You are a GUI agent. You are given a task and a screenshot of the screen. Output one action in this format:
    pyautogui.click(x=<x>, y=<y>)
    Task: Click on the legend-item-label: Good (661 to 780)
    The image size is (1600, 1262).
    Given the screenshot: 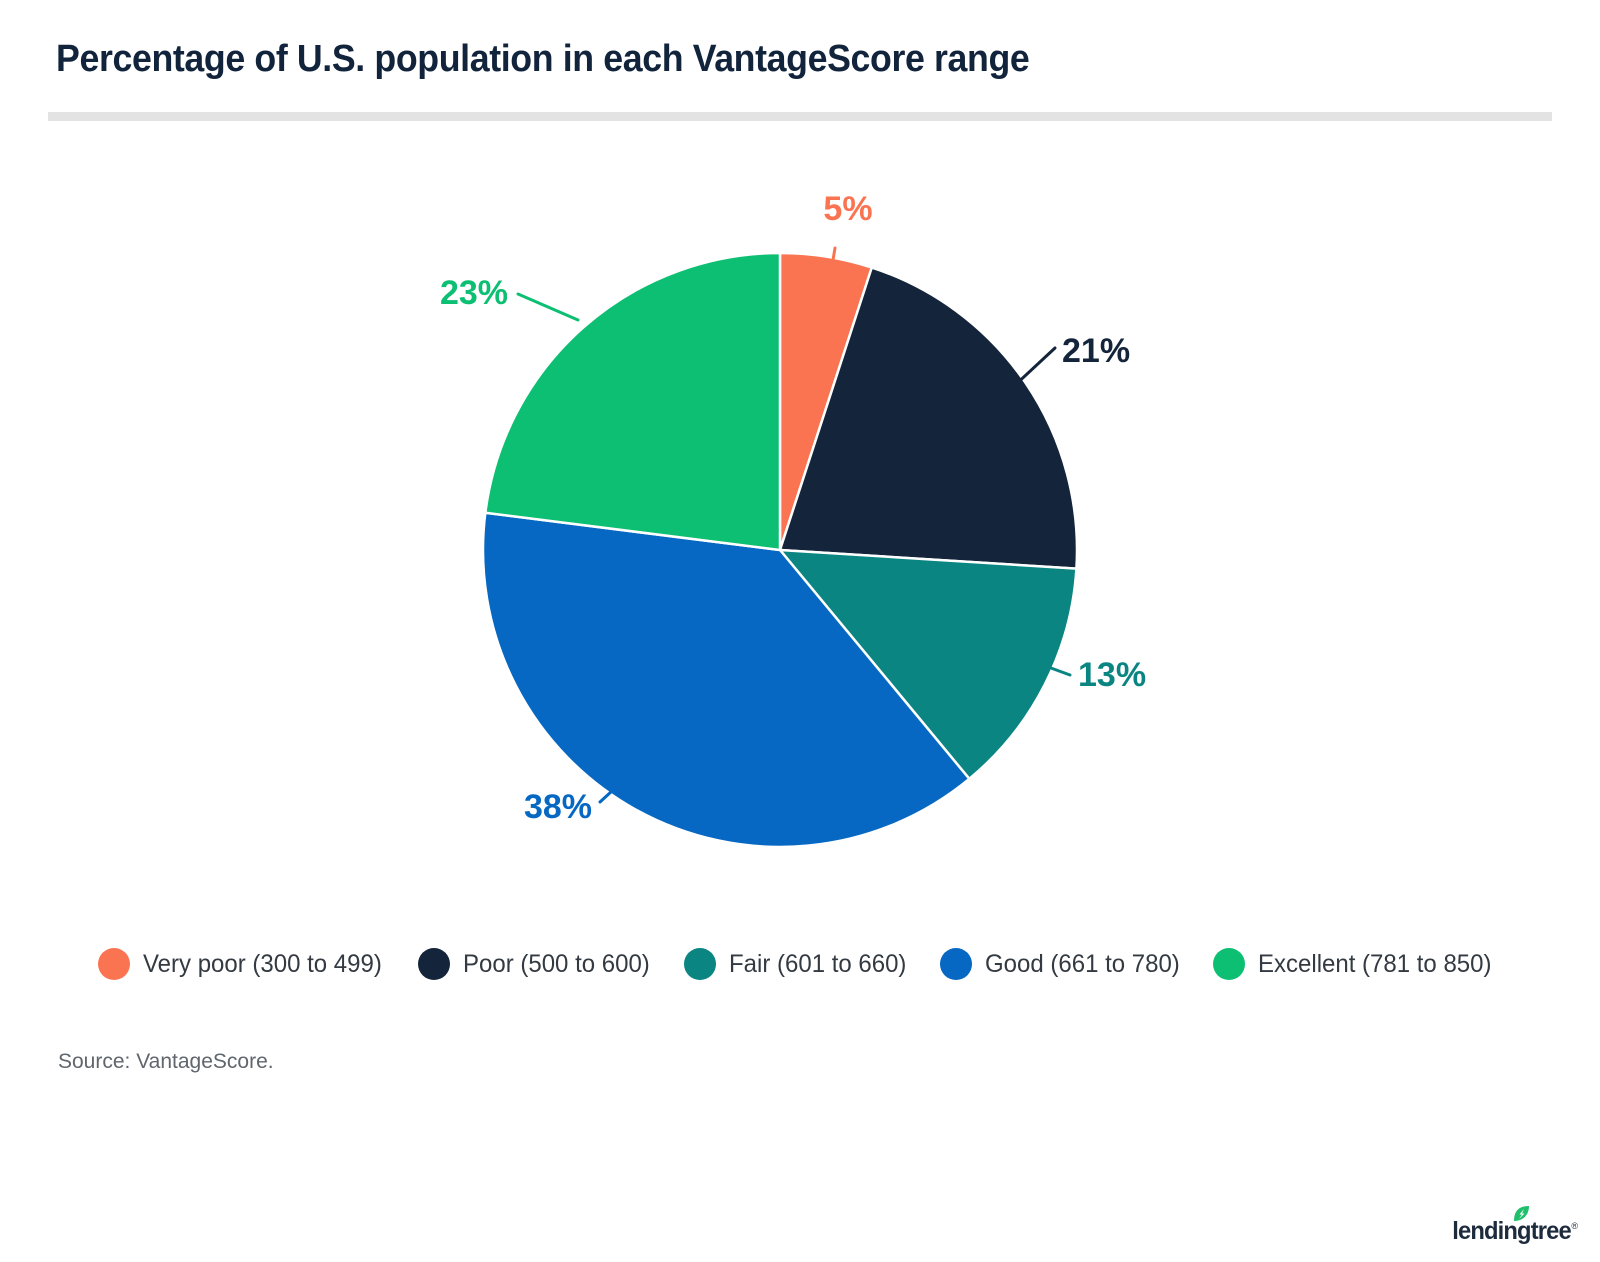 What is the action you would take?
    pyautogui.click(x=1082, y=963)
    